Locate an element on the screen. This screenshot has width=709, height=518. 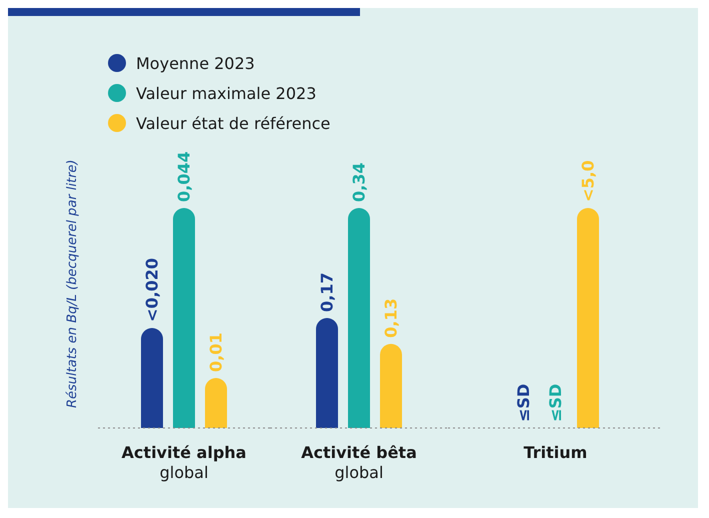
legend-label: Valeur état de référence is located at coordinates (233, 123).